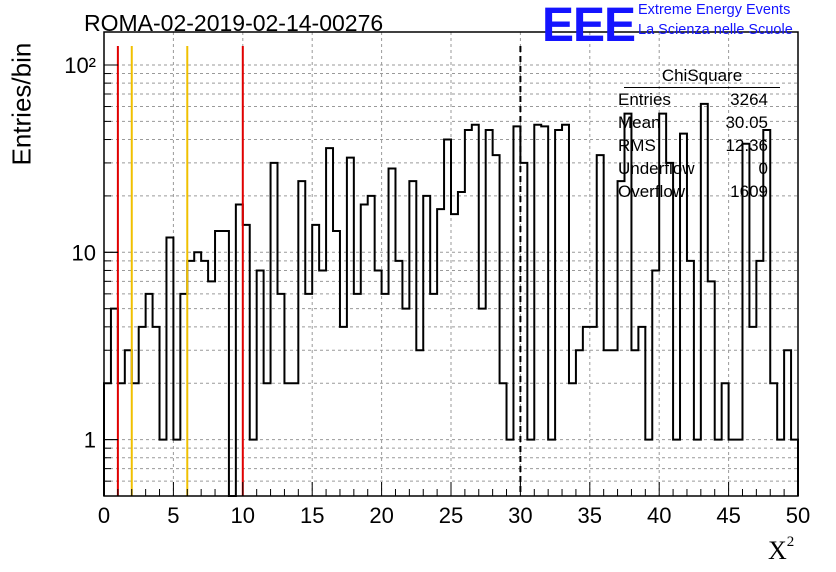 The height and width of the screenshot is (572, 836). I want to click on stats-label: RMS, so click(637, 145).